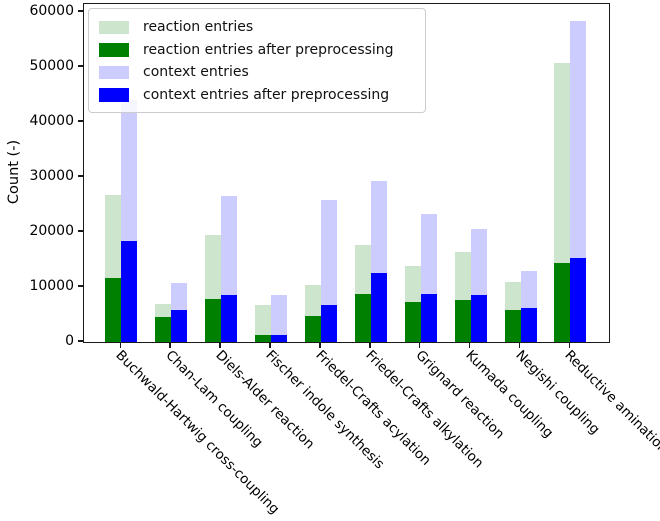 The image size is (660, 521). What do you see at coordinates (263, 323) in the screenshot?
I see `bar-reaction-entries` at bounding box center [263, 323].